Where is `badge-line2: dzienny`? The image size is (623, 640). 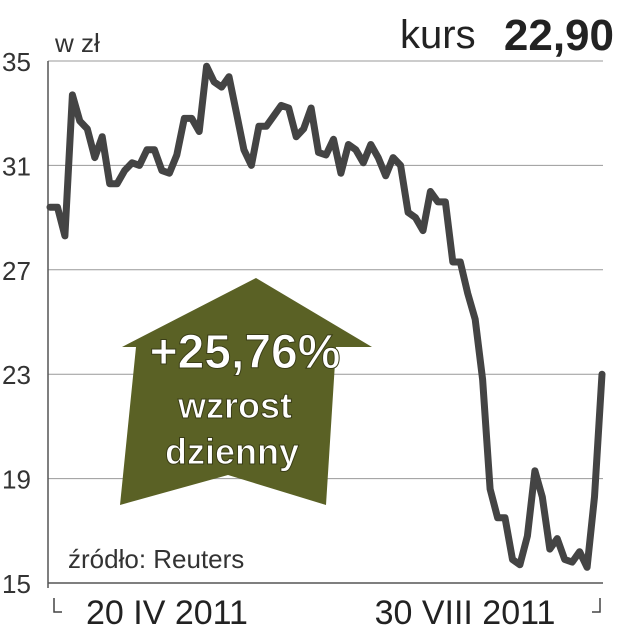 badge-line2: dzienny is located at coordinates (232, 451).